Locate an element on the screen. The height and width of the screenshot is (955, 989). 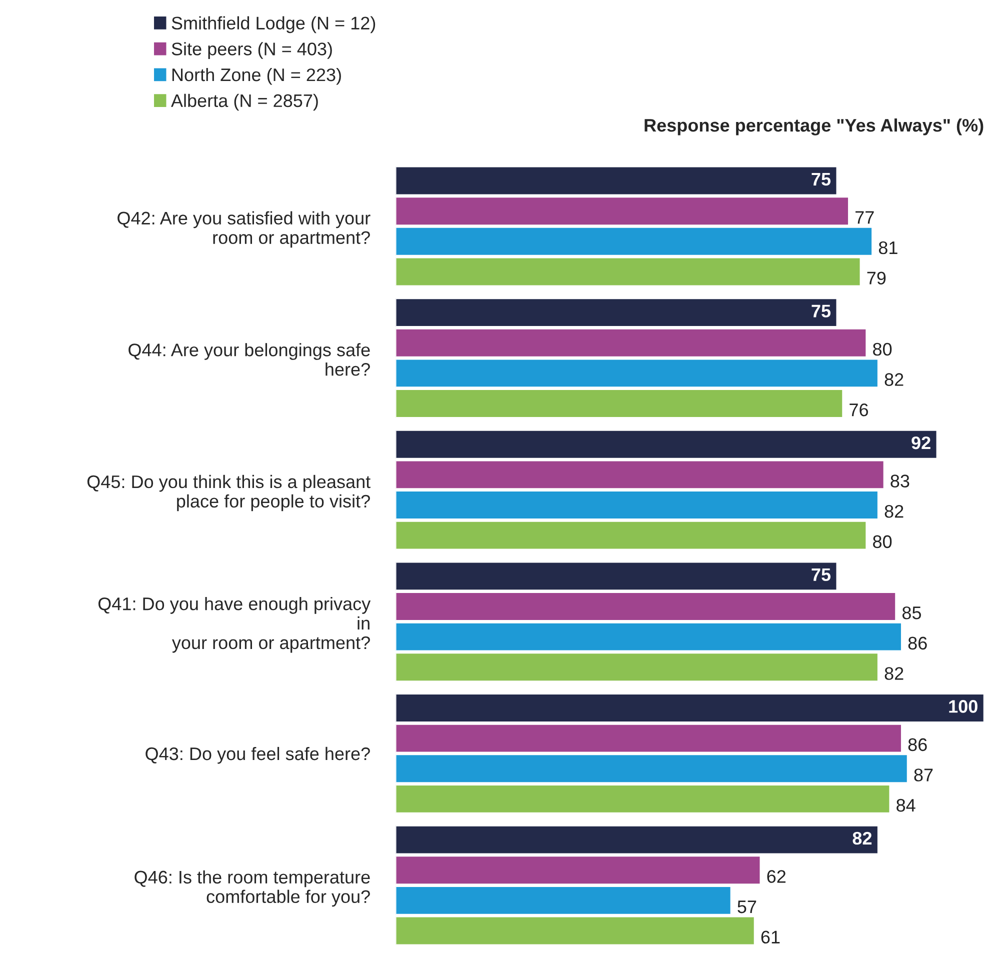
data-label: 100 is located at coordinates (963, 706).